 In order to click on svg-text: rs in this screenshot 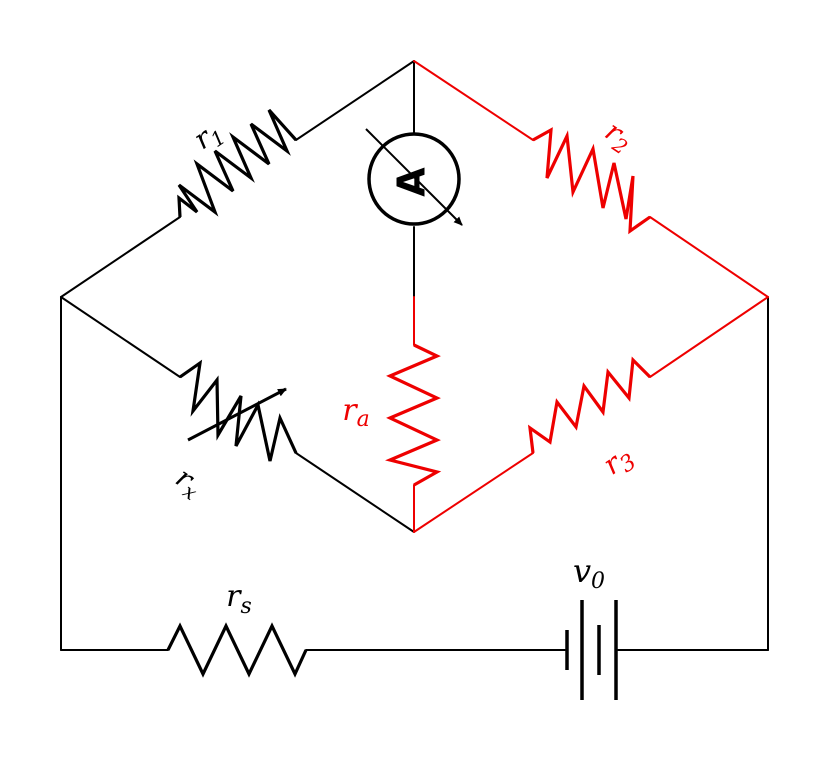, I will do `click(239, 599)`.